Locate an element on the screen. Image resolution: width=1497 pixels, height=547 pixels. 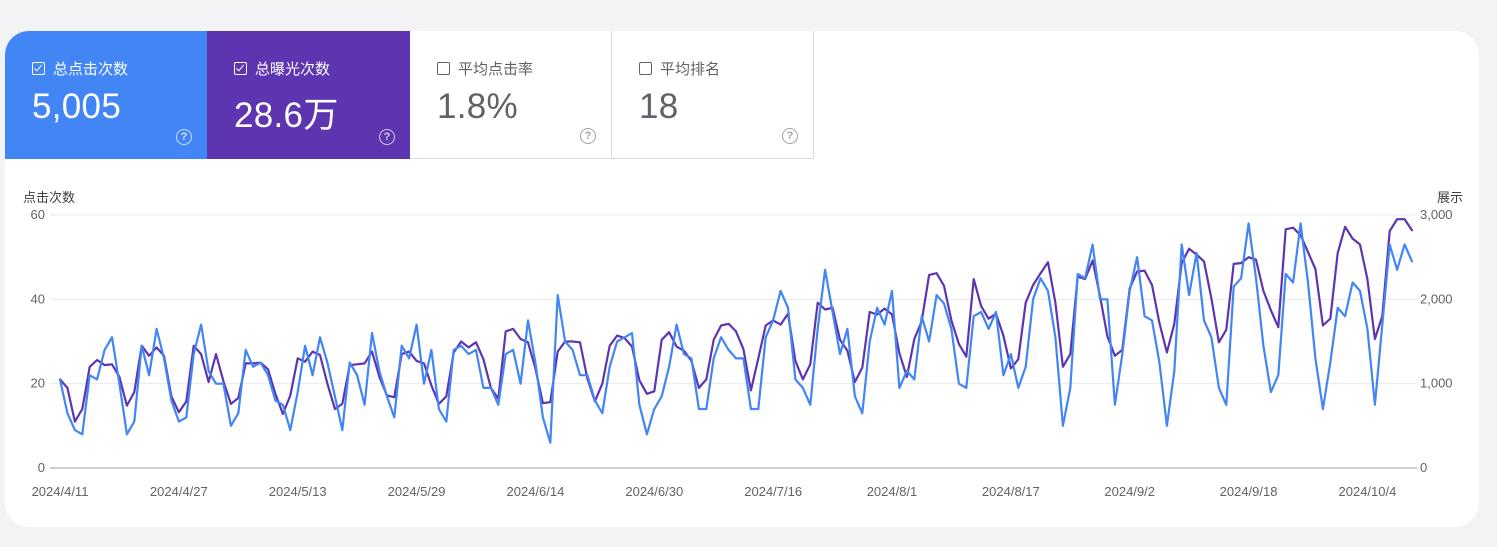
x-axis-tick-label: 2024/8/17 is located at coordinates (1011, 491).